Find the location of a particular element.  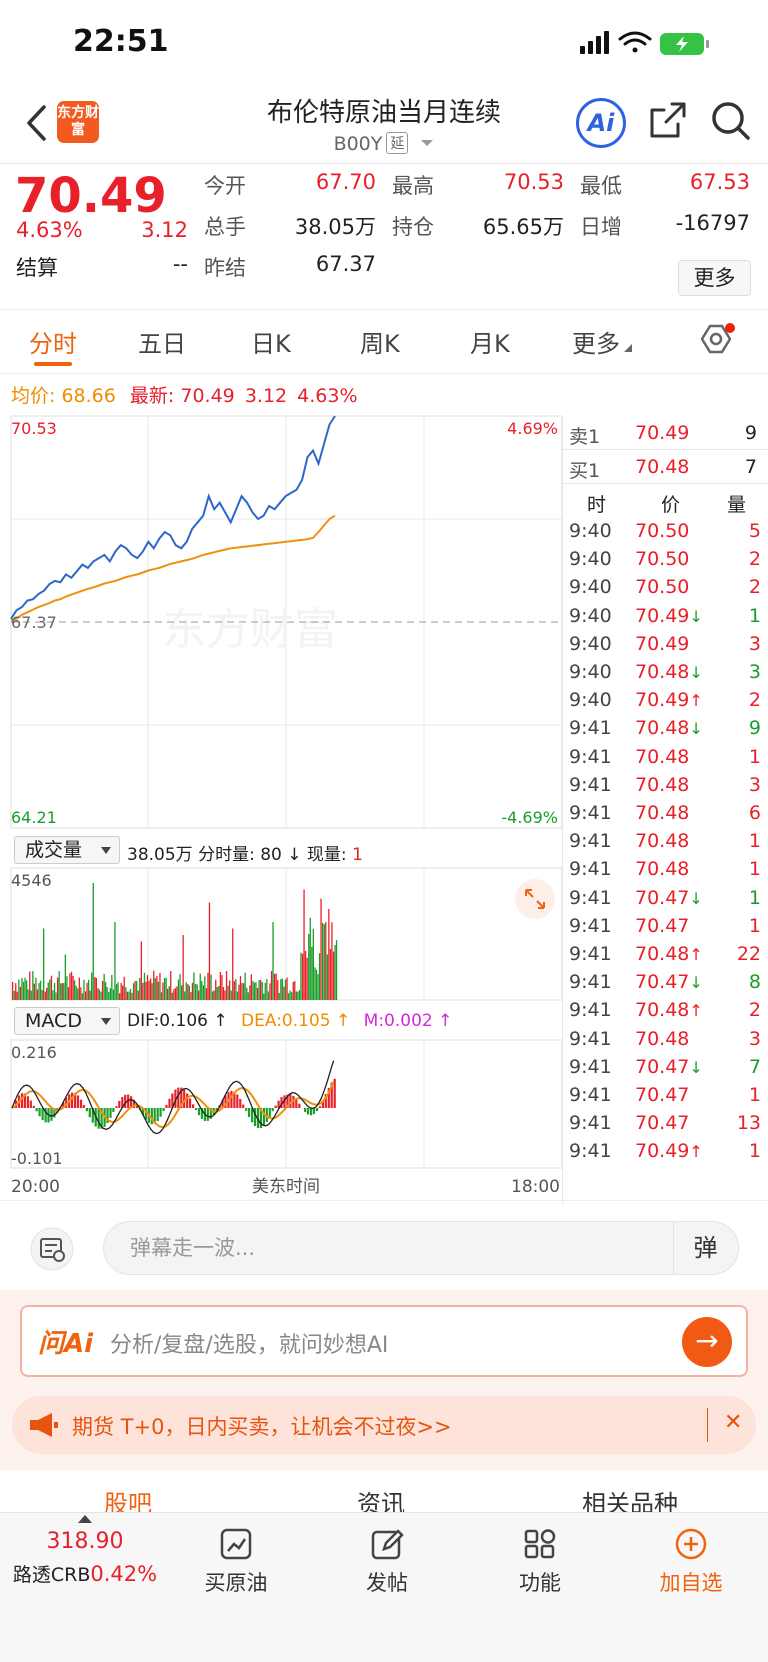

ai-go-button: → is located at coordinates (707, 1342).